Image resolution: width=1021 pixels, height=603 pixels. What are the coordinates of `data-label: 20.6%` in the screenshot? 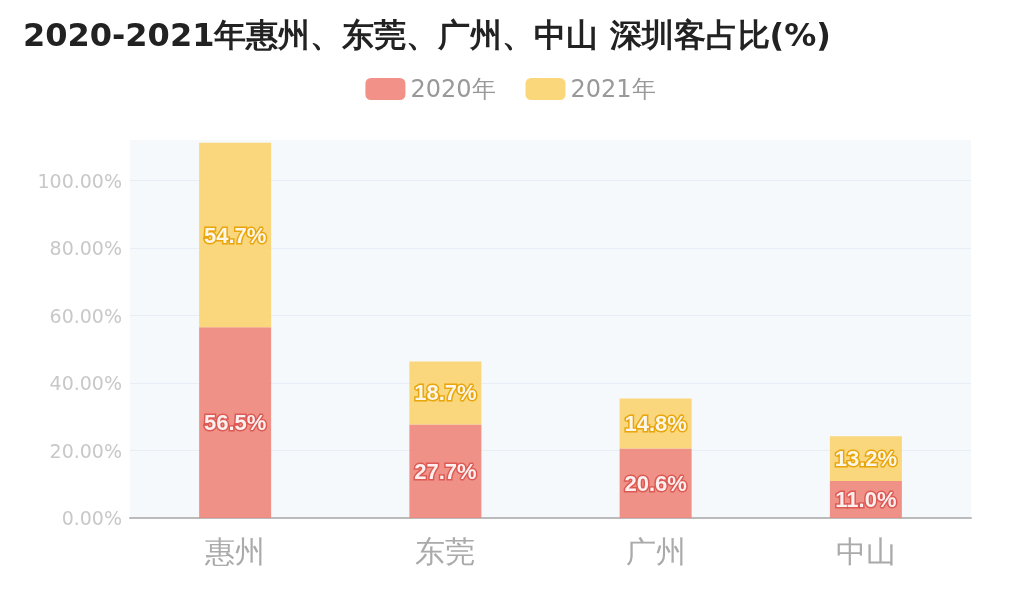 It's located at (655, 483).